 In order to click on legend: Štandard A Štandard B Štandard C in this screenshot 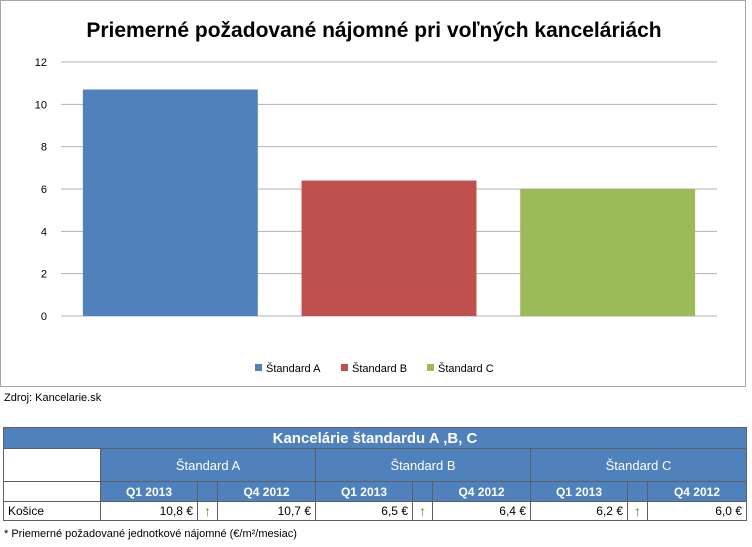, I will do `click(374, 368)`.